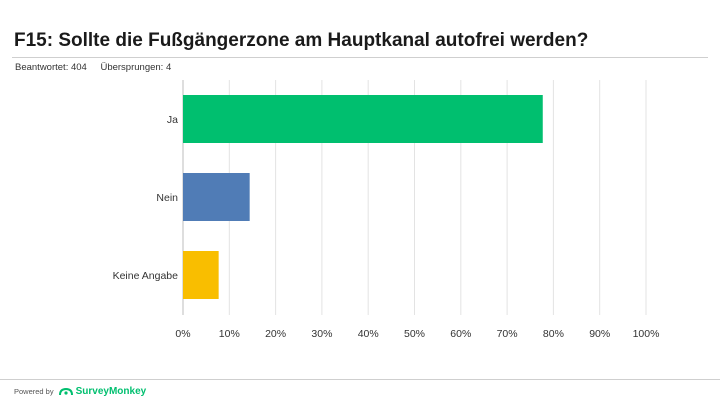 This screenshot has height=405, width=720. Describe the element at coordinates (646, 334) in the screenshot. I see `x-tick-label: 100%` at that location.